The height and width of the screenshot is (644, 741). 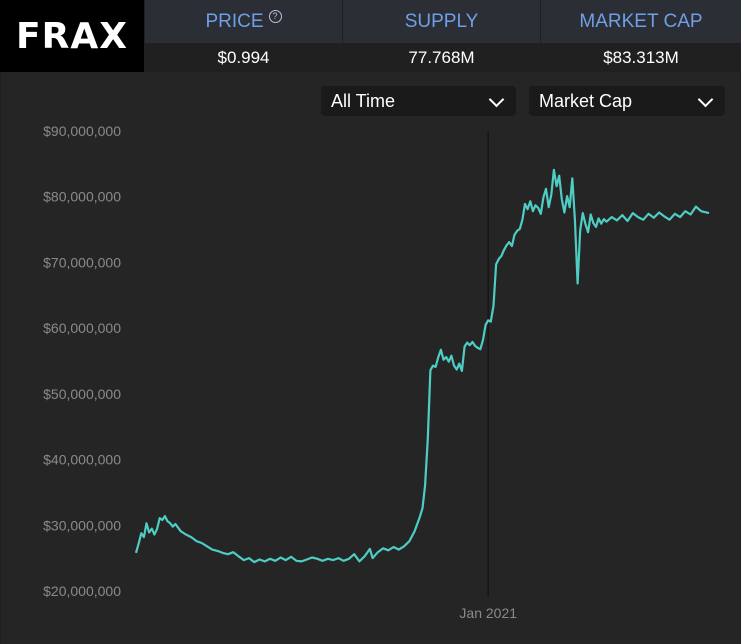 What do you see at coordinates (82, 460) in the screenshot?
I see `y-tick-label: $40,000,000` at bounding box center [82, 460].